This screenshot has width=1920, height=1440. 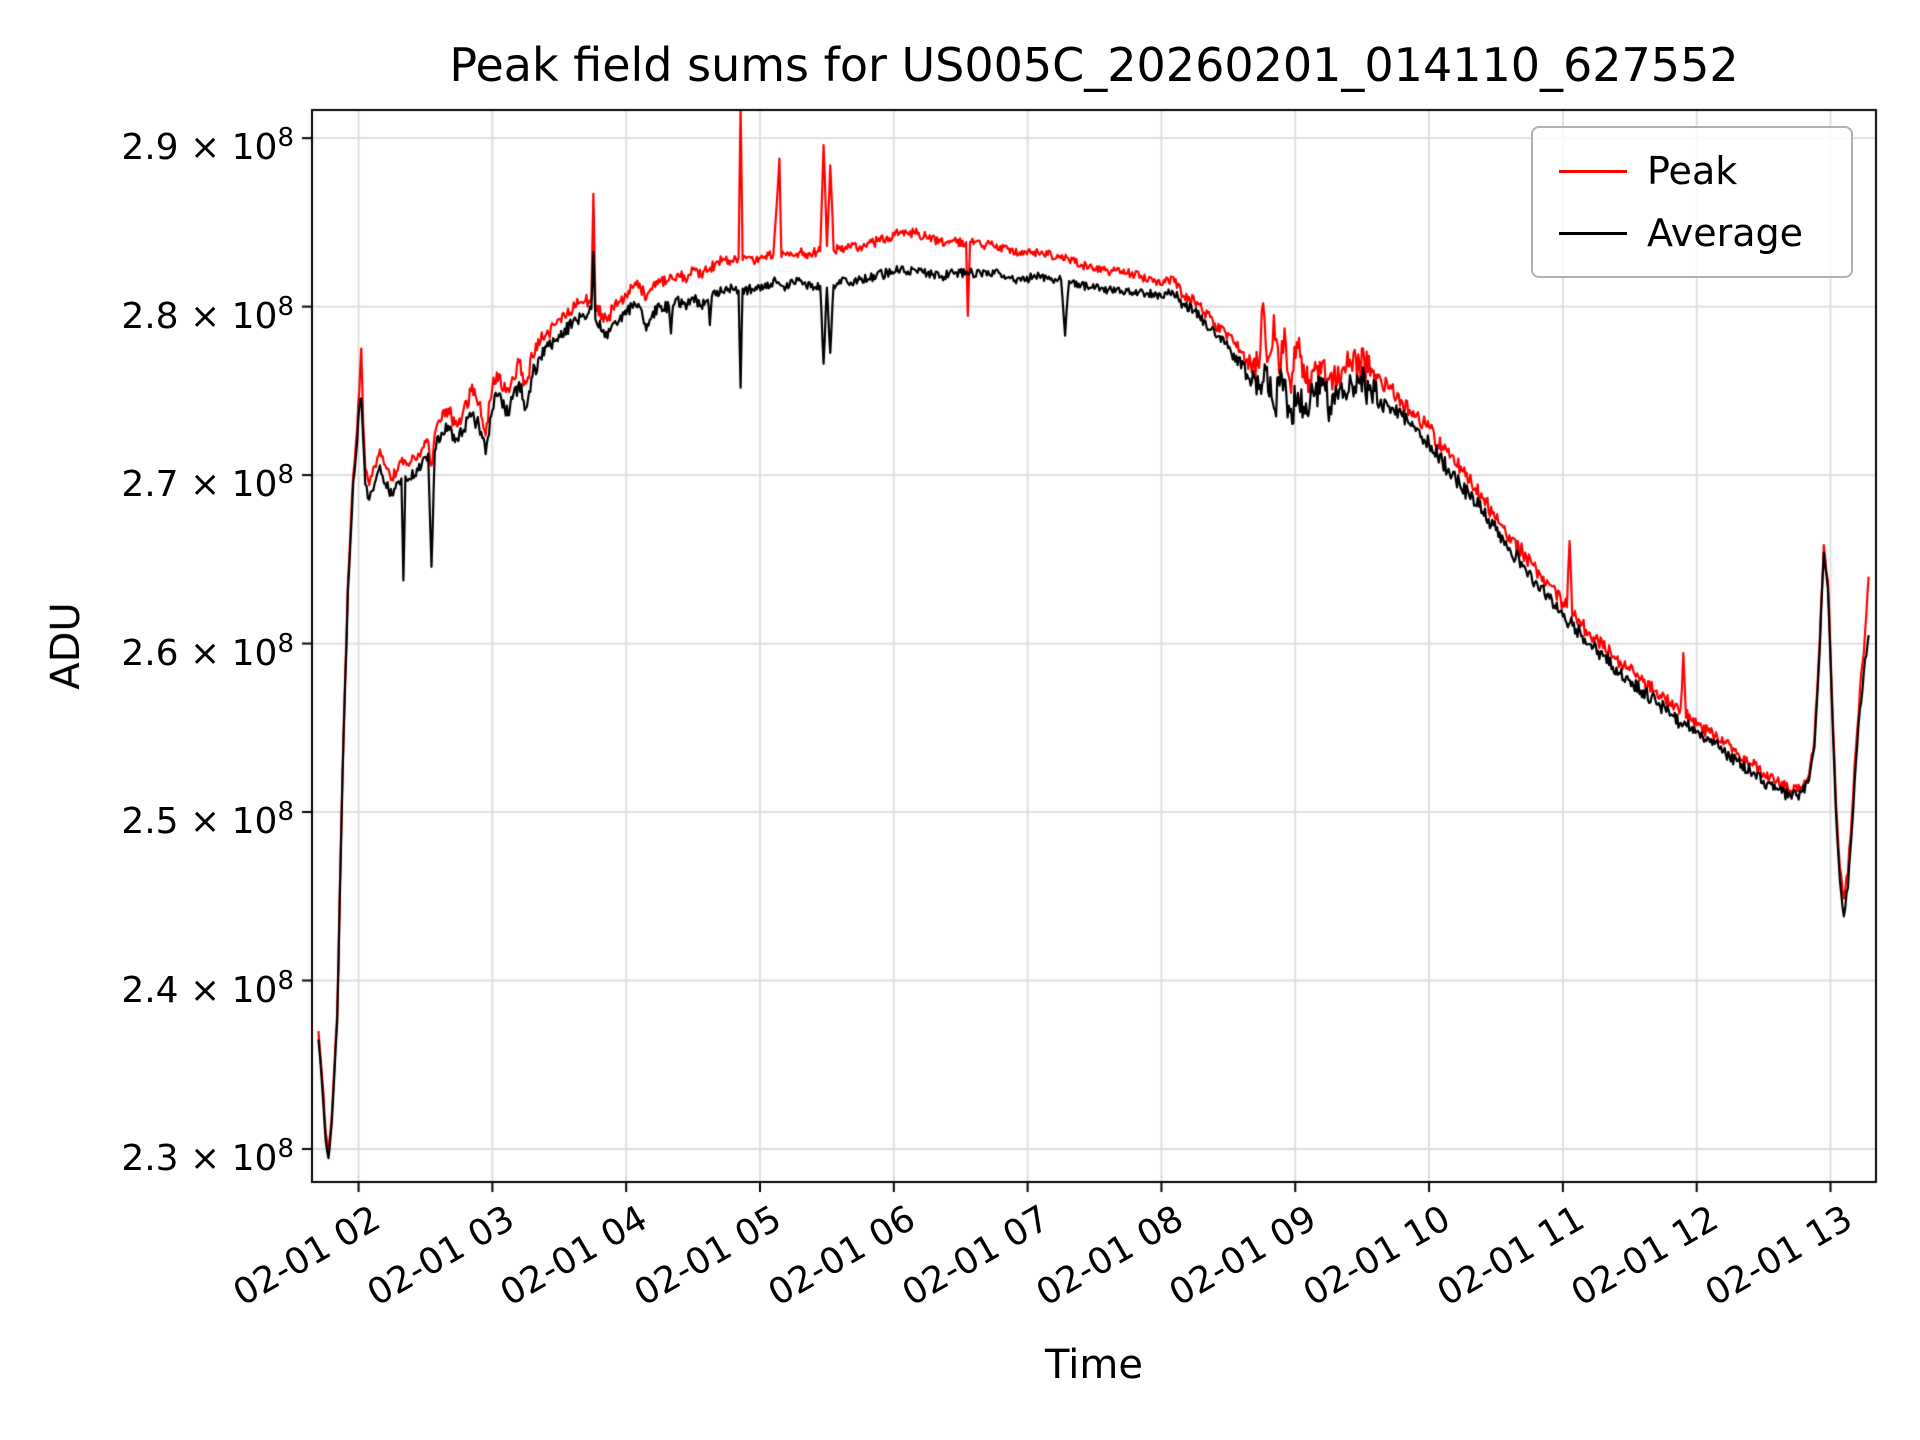 I want to click on legend: Peak Average, so click(x=1692, y=202).